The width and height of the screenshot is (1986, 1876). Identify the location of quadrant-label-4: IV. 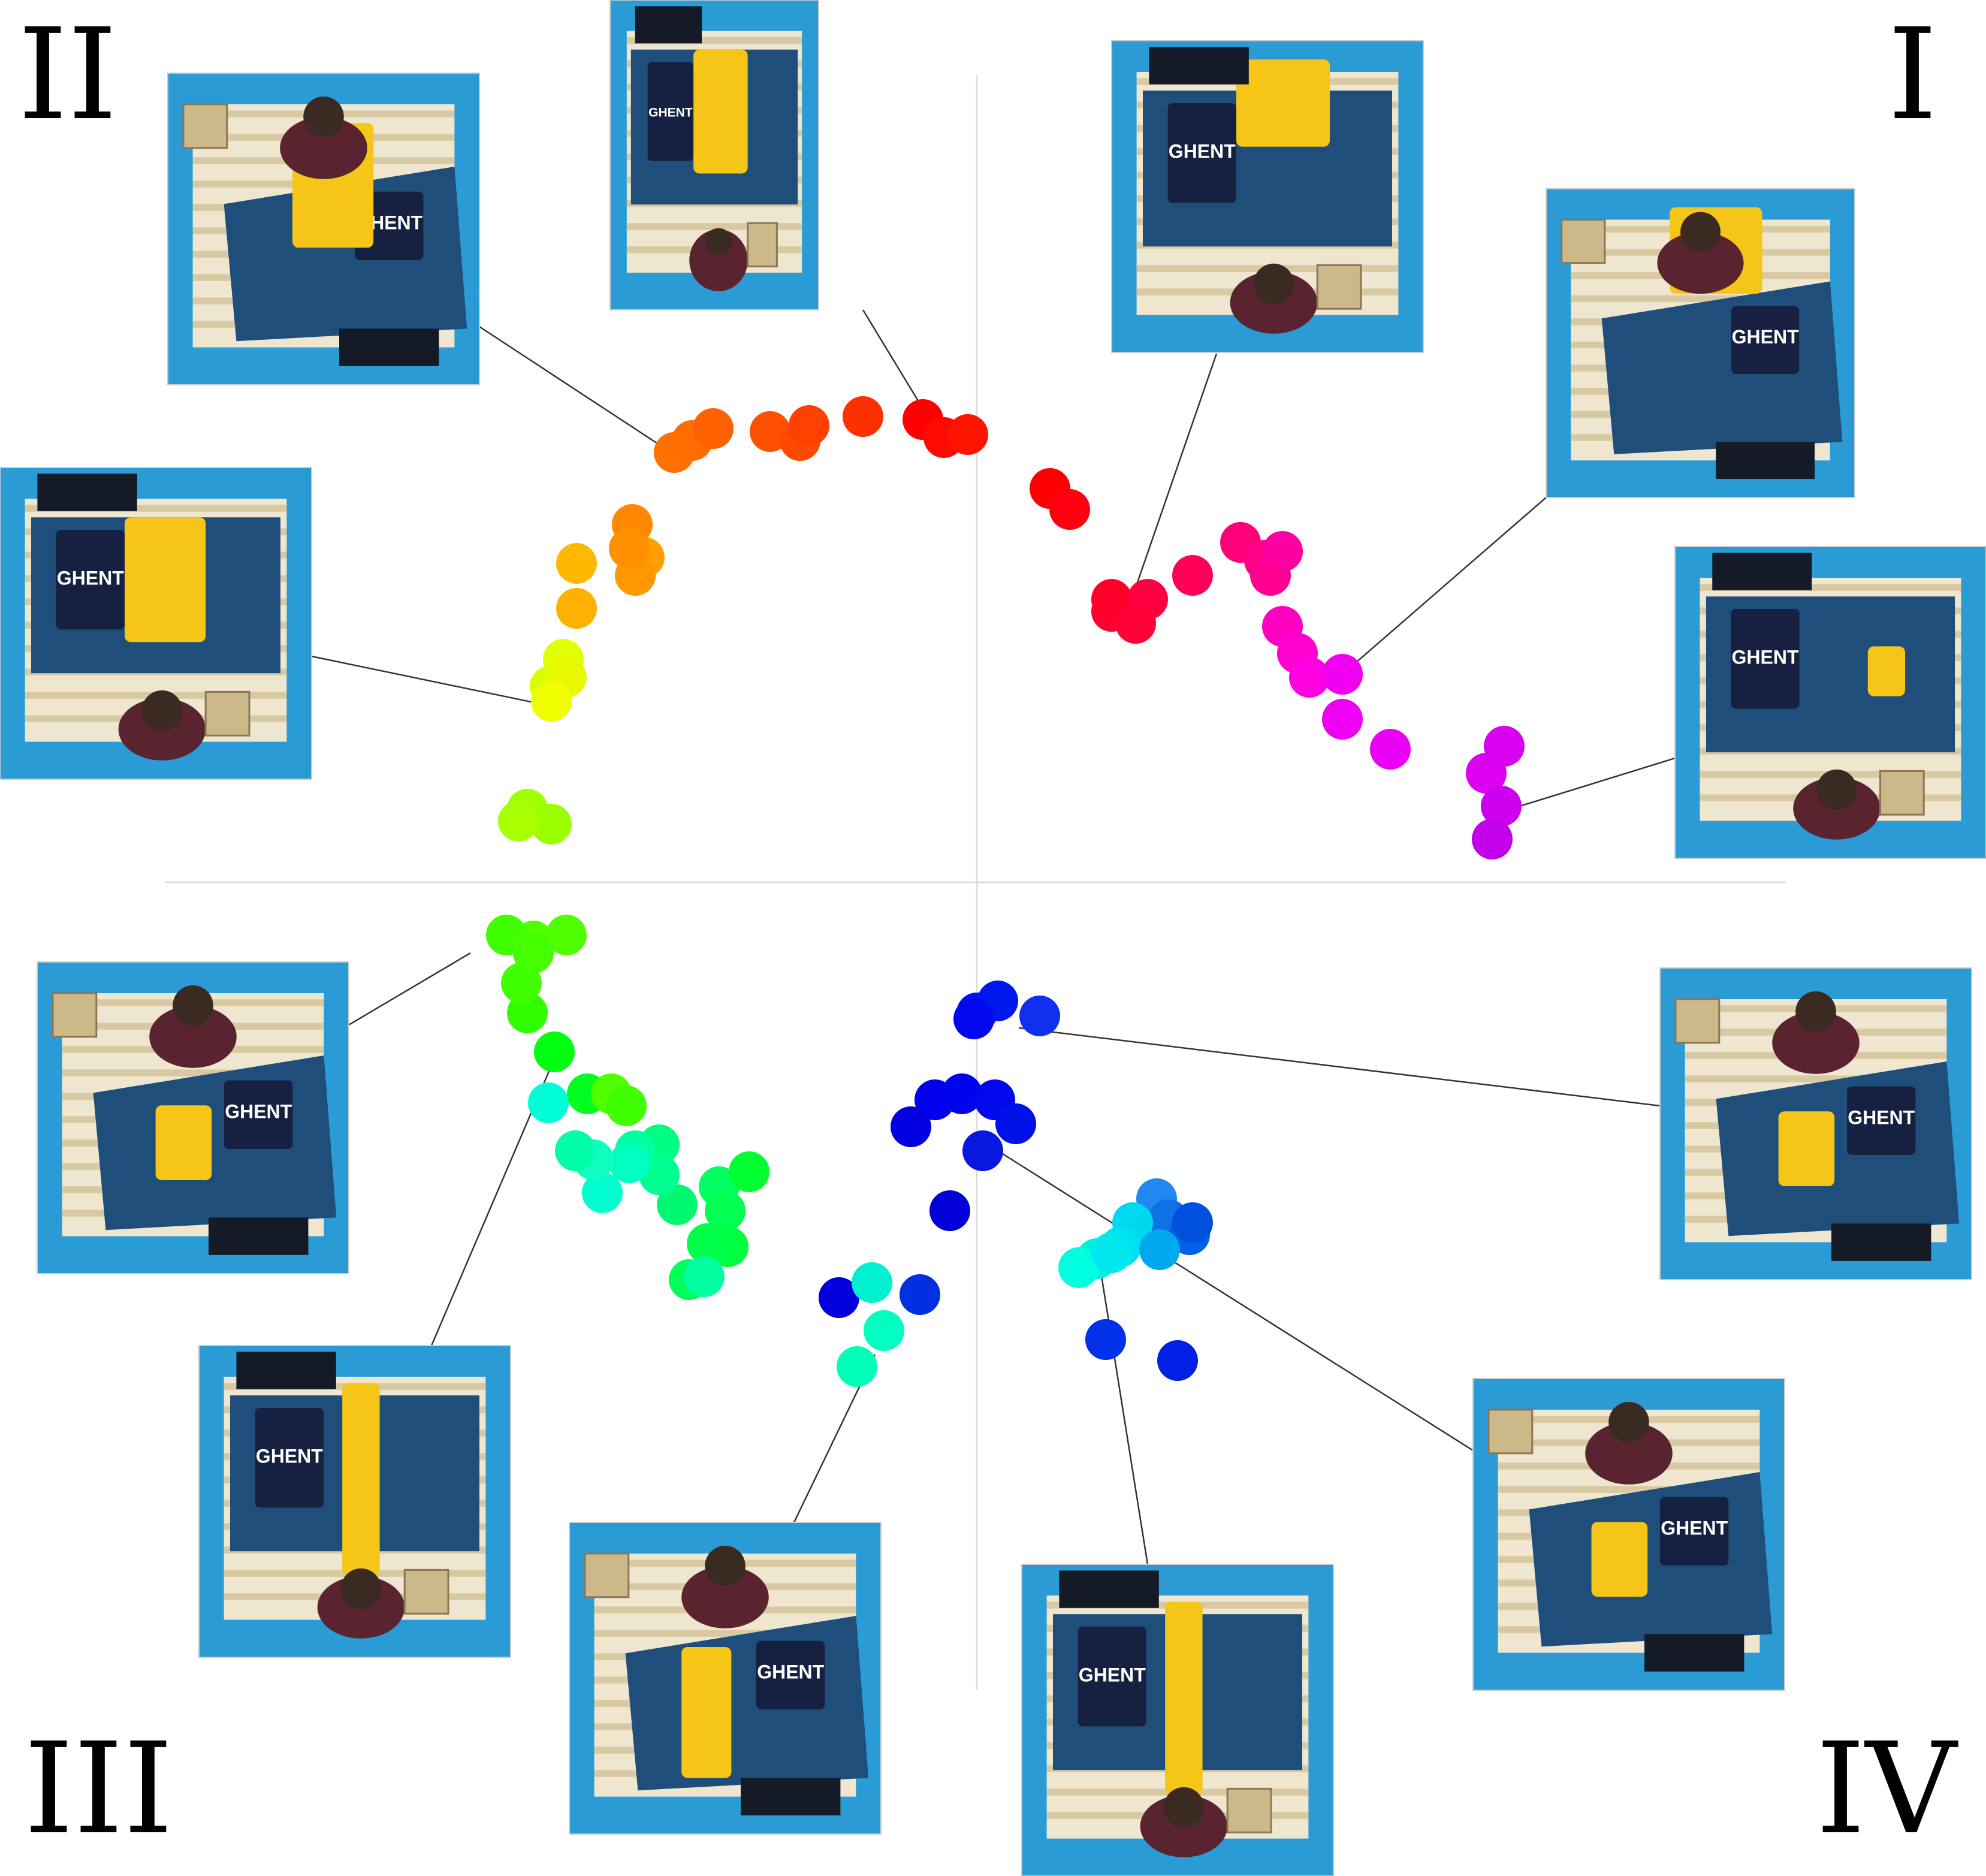
(1886, 1788).